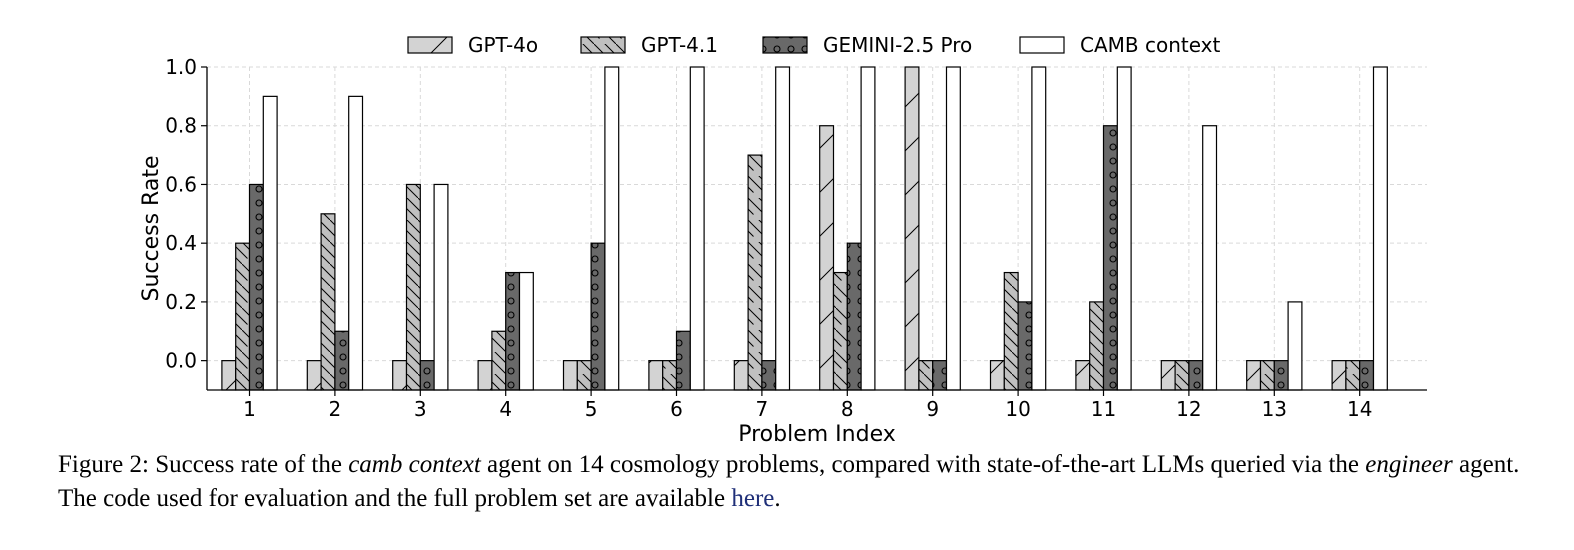 The image size is (1574, 550). I want to click on caption-italic-engineer: engineer, so click(1409, 464).